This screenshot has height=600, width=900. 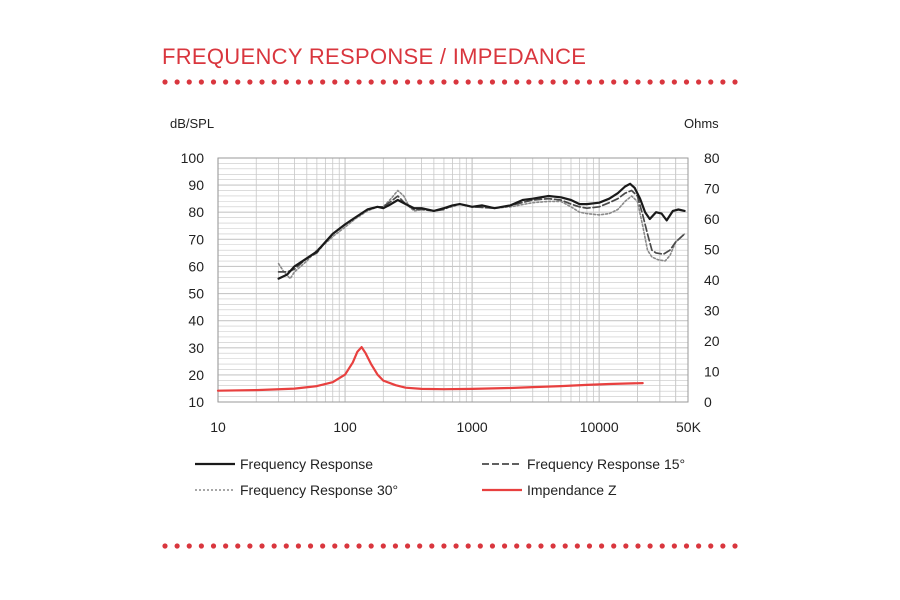 I want to click on x-tick-label: 100, so click(x=345, y=427).